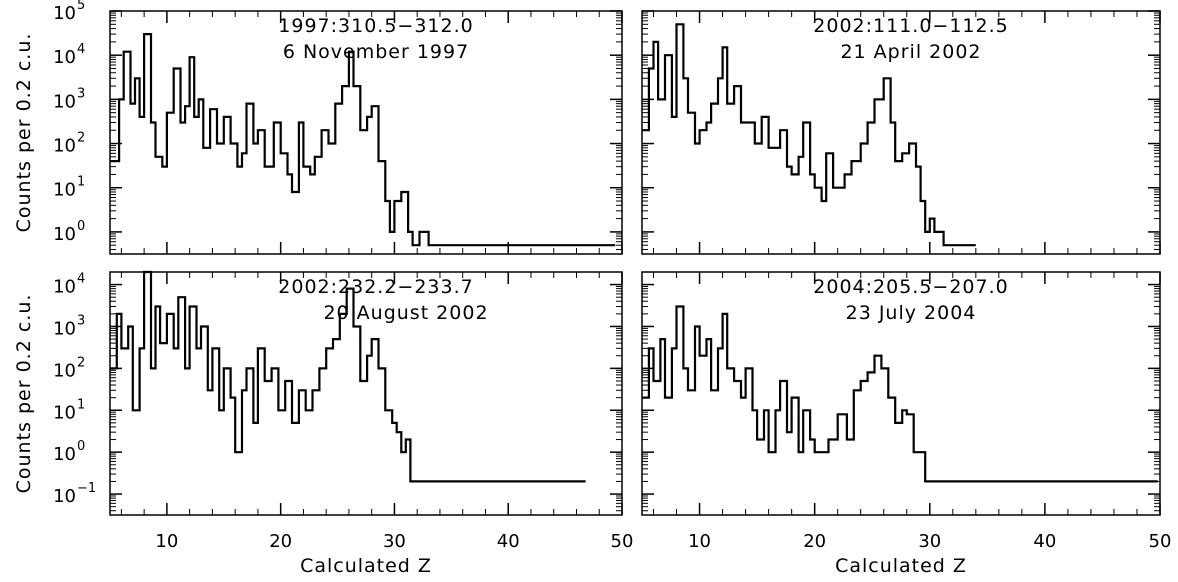 This screenshot has width=1178, height=582. I want to click on y-tick-exponent: 5, so click(81, 6).